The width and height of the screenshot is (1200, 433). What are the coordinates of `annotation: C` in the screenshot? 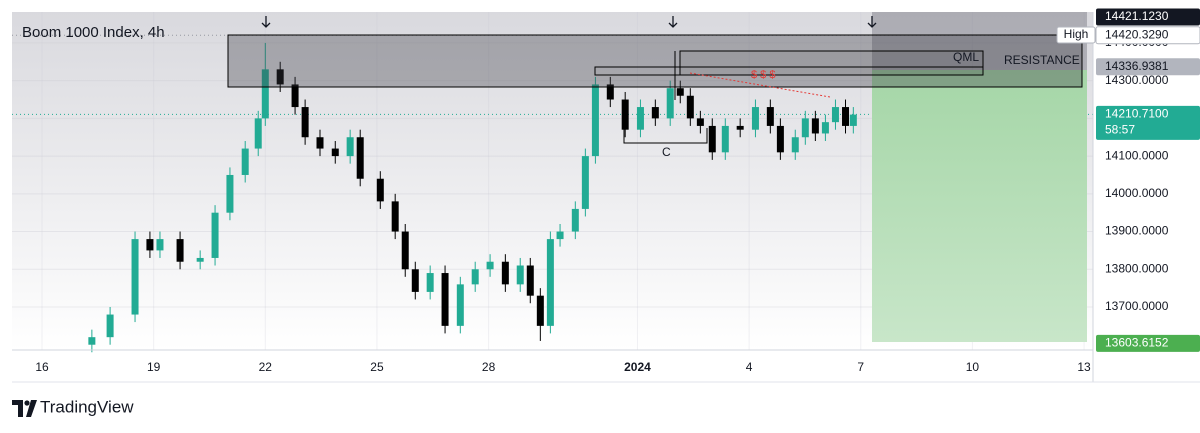 It's located at (666, 152).